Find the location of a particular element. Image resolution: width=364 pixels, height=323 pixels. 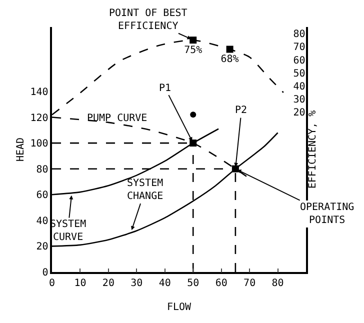

data-label: 68% is located at coordinates (229, 60).